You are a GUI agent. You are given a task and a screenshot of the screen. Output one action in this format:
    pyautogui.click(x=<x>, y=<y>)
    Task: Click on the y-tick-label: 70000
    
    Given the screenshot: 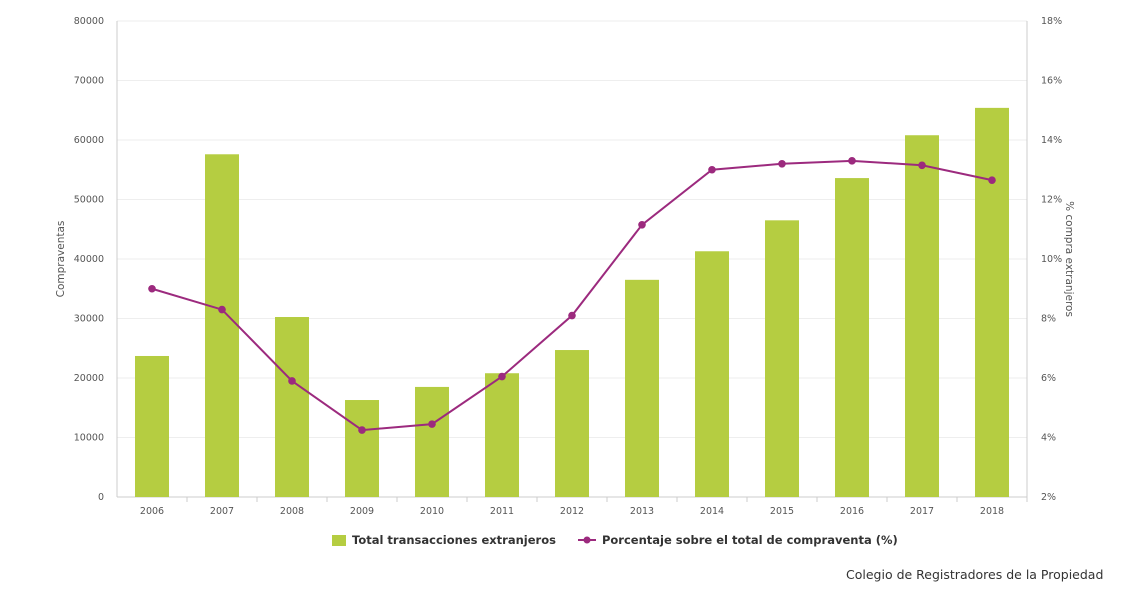 What is the action you would take?
    pyautogui.click(x=89, y=81)
    